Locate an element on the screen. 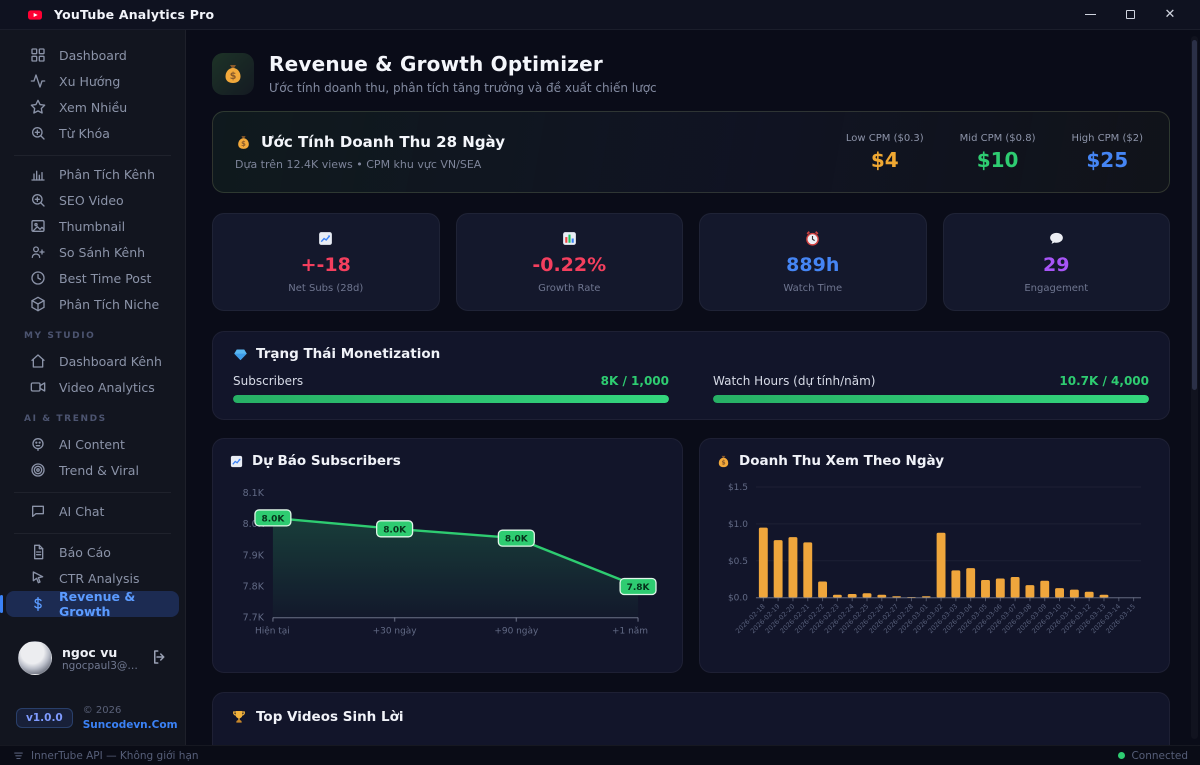  cpm-tier: Low CPM ($0.3) $4 is located at coordinates (885, 152).